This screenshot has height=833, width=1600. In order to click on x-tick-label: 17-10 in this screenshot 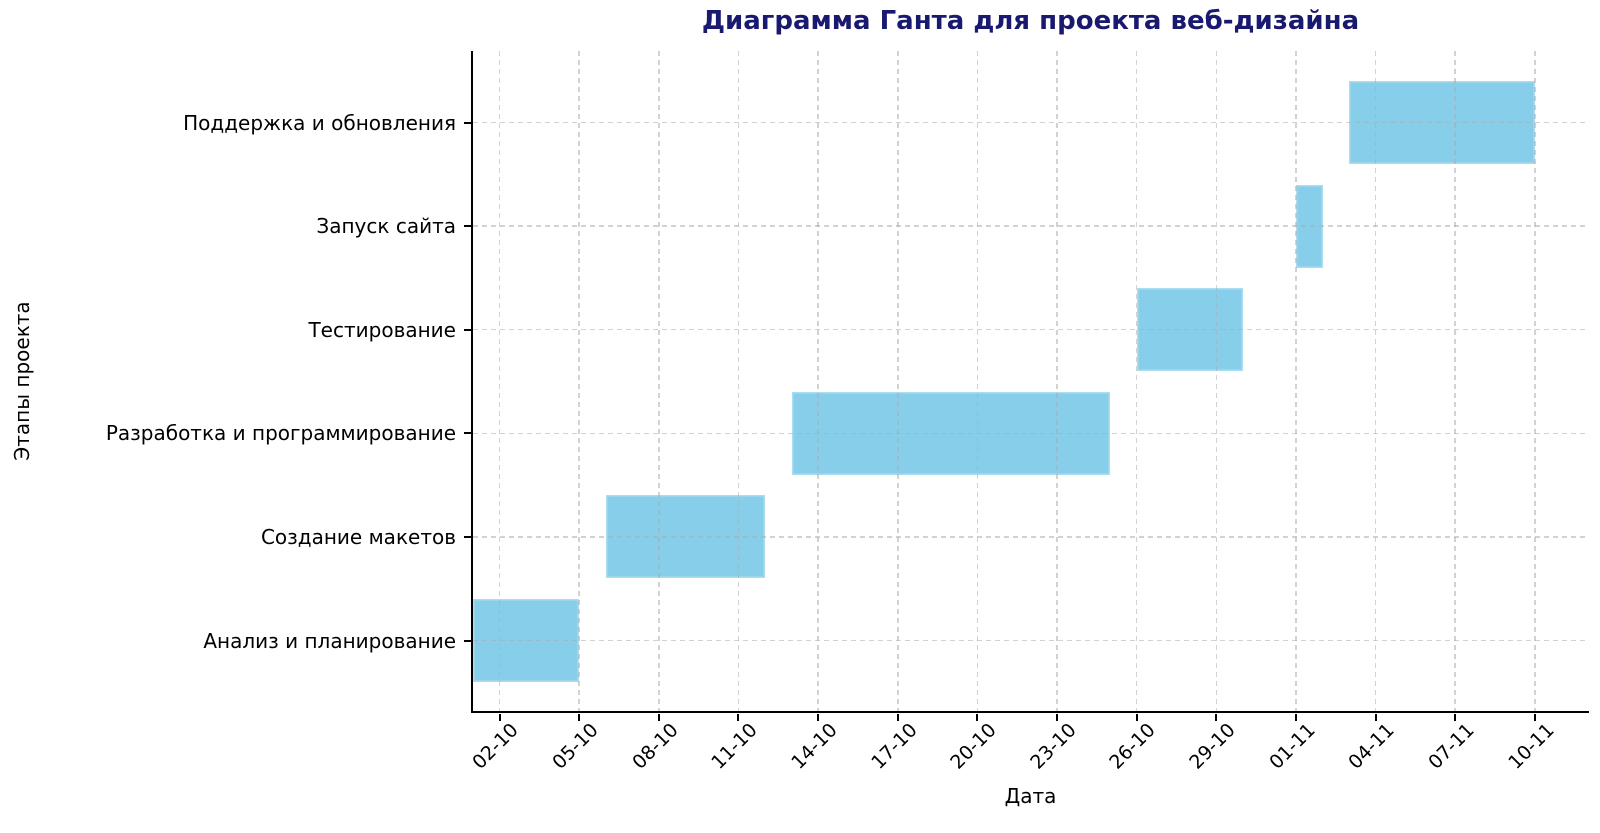, I will do `click(894, 746)`.